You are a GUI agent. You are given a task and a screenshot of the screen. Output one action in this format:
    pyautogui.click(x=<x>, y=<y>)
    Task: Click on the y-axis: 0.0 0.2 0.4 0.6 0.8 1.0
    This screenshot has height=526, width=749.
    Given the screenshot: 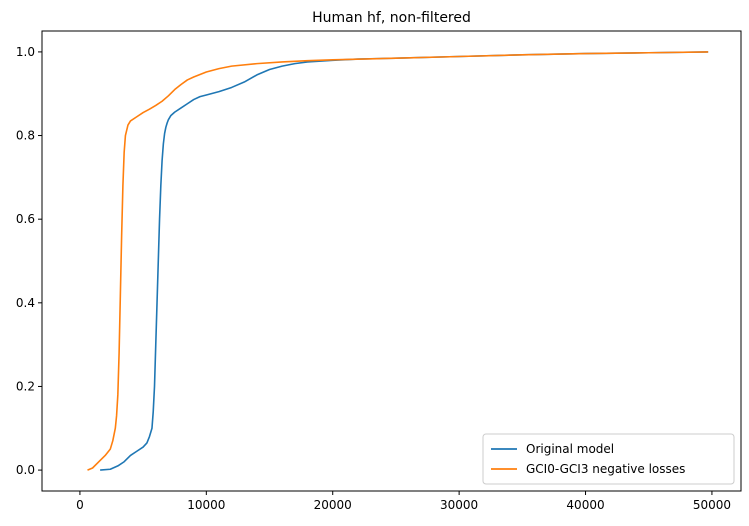 What is the action you would take?
    pyautogui.click(x=29, y=261)
    